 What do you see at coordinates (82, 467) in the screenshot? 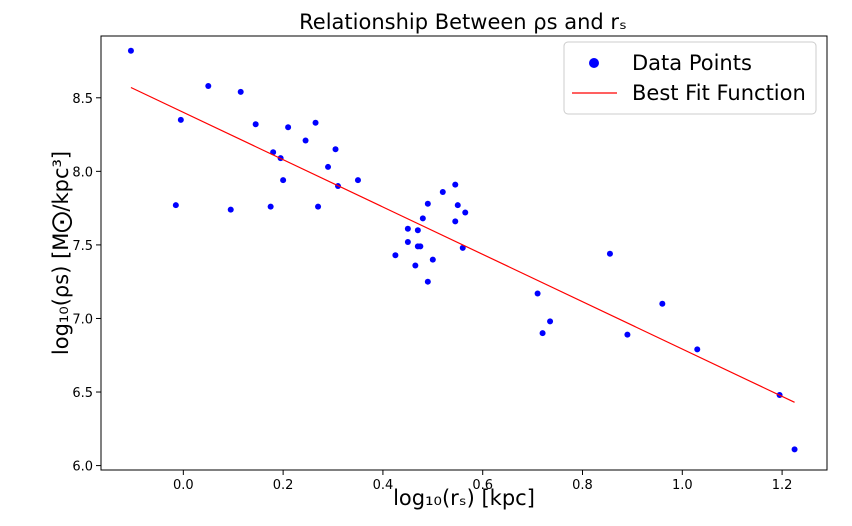
I see `y-tick-label: 6.0` at bounding box center [82, 467].